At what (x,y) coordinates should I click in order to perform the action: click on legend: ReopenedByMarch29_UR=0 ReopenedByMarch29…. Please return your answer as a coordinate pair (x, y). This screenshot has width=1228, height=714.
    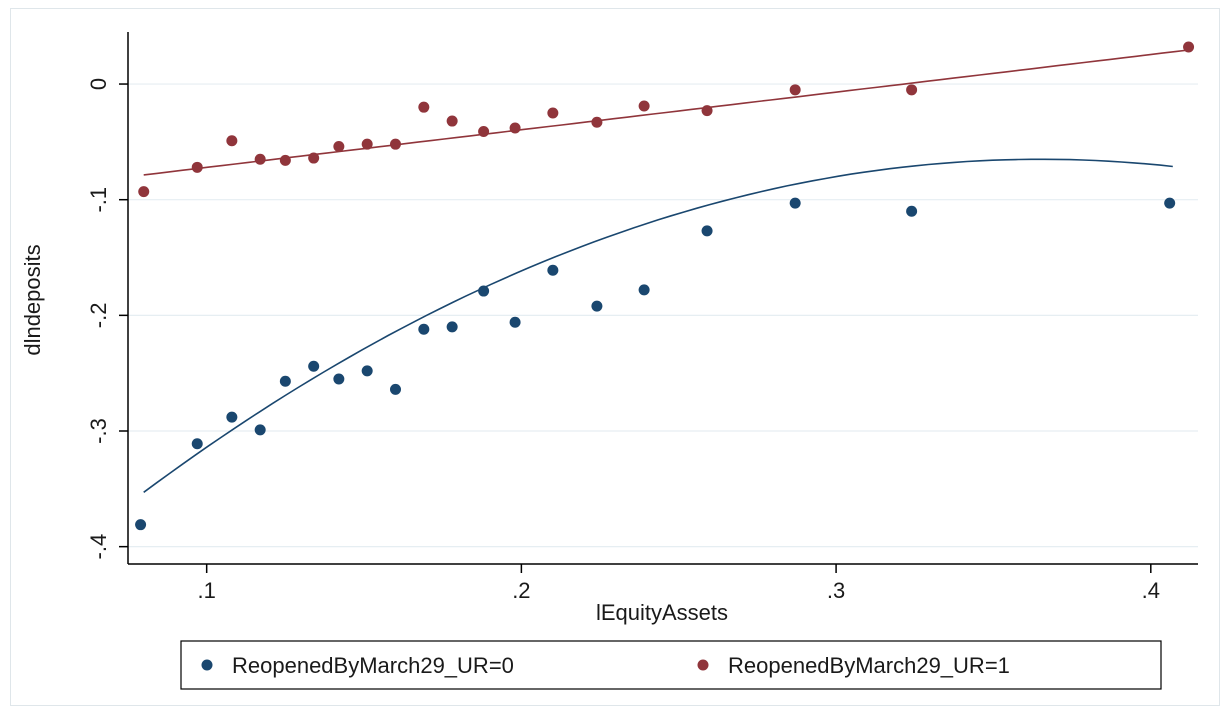
    Looking at the image, I should click on (671, 665).